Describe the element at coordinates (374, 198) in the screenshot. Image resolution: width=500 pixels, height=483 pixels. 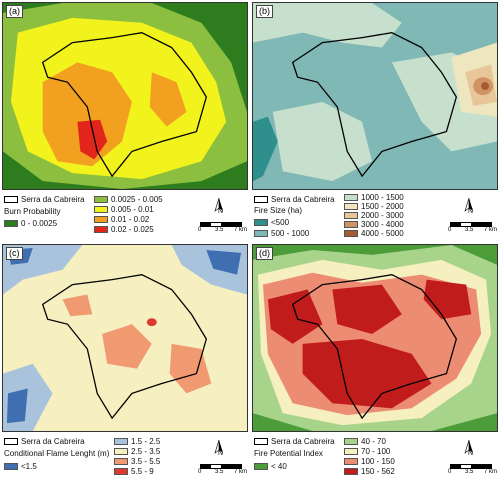
I see `legend-class: 1000 - 1500` at that location.